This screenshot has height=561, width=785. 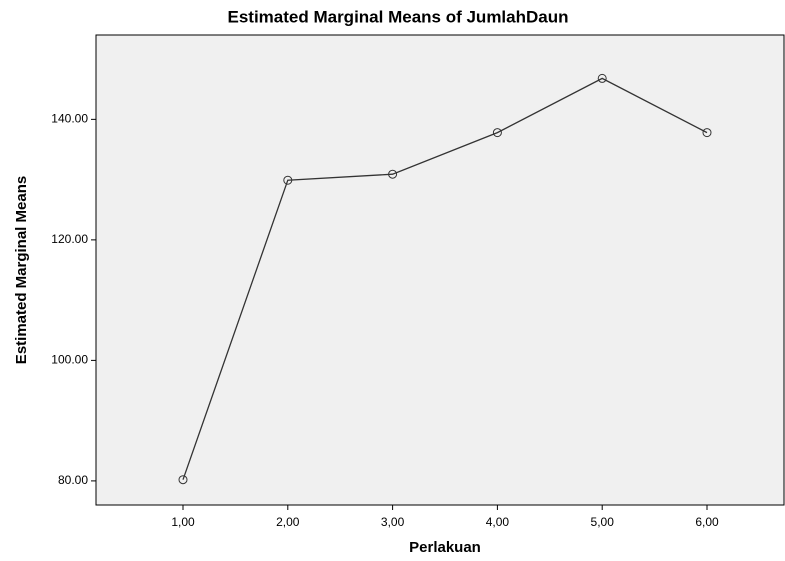 I want to click on chart-title: Estimated Marginal Means of JumlahDaun, so click(x=397, y=16).